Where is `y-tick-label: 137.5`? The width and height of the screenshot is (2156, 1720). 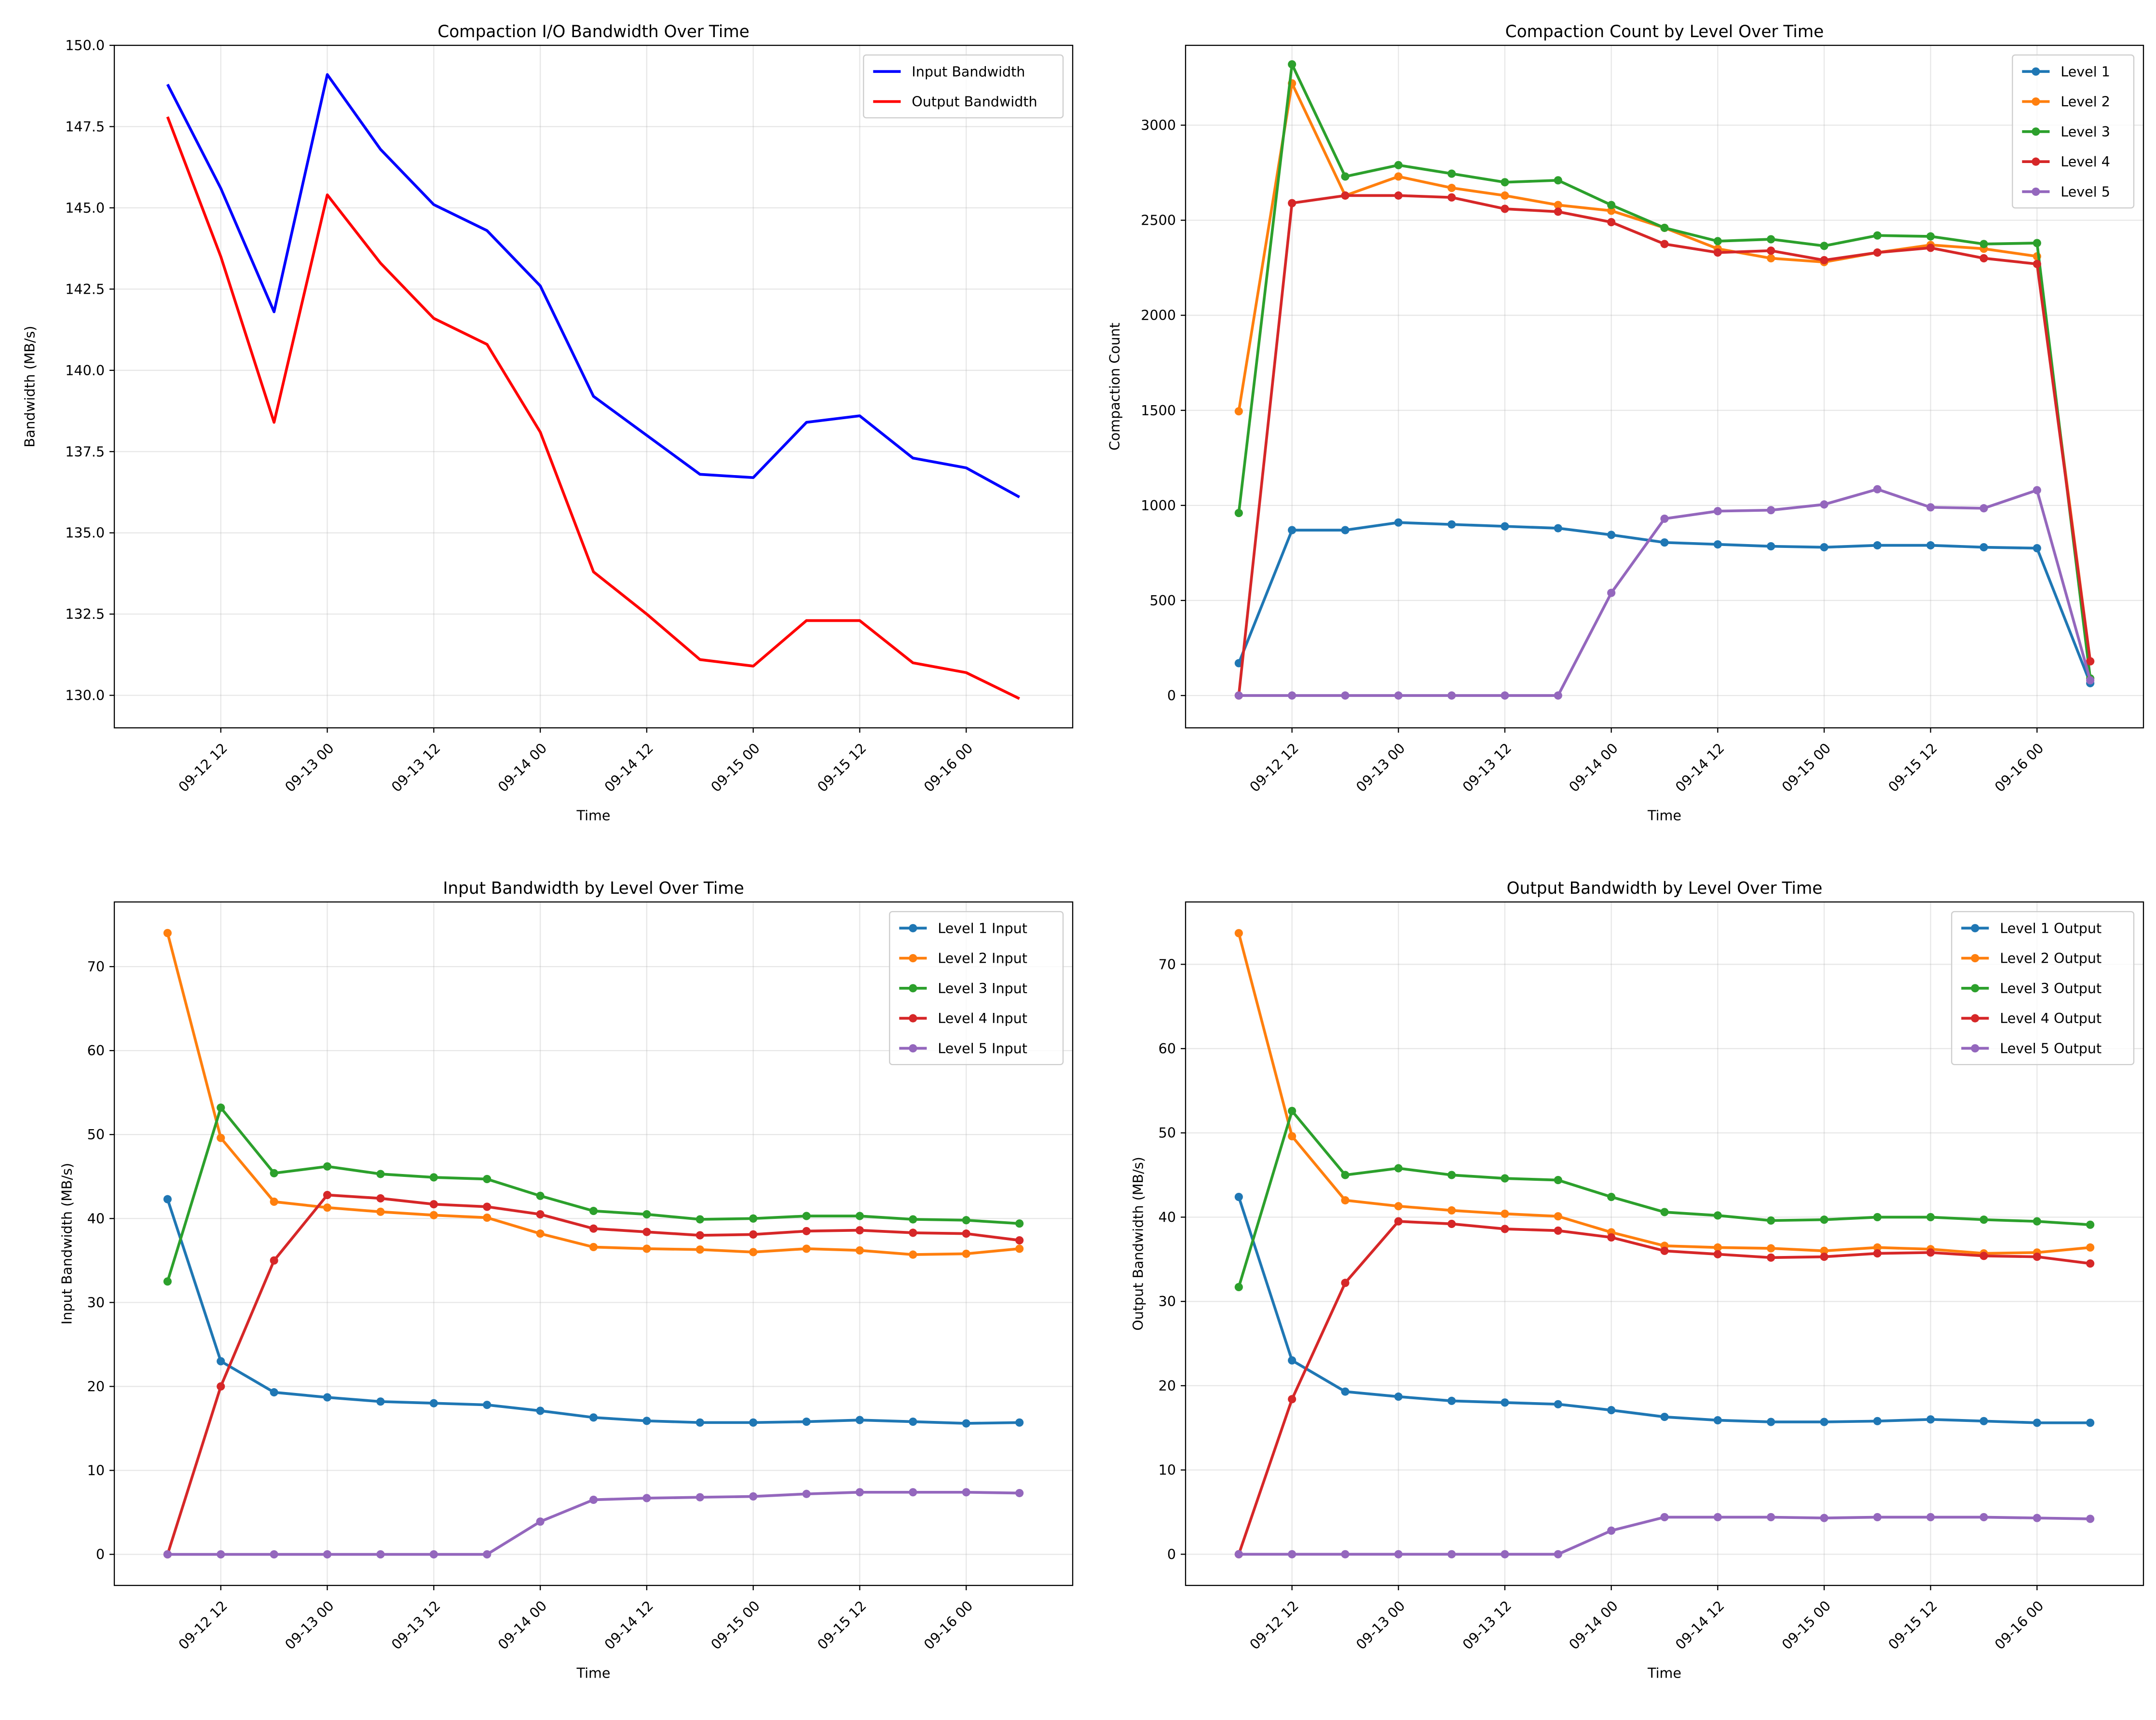 y-tick-label: 137.5 is located at coordinates (85, 451).